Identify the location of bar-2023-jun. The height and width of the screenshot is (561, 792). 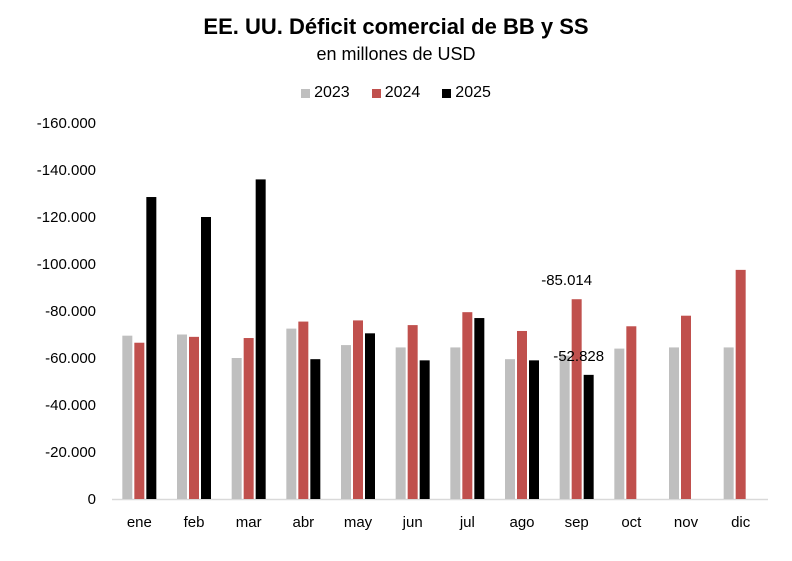
(400, 423).